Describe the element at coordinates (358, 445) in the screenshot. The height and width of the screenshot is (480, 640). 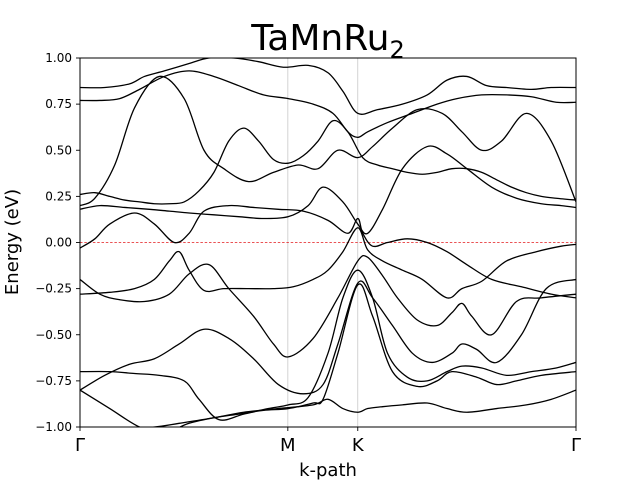
I see `x-tick-label-2: K` at that location.